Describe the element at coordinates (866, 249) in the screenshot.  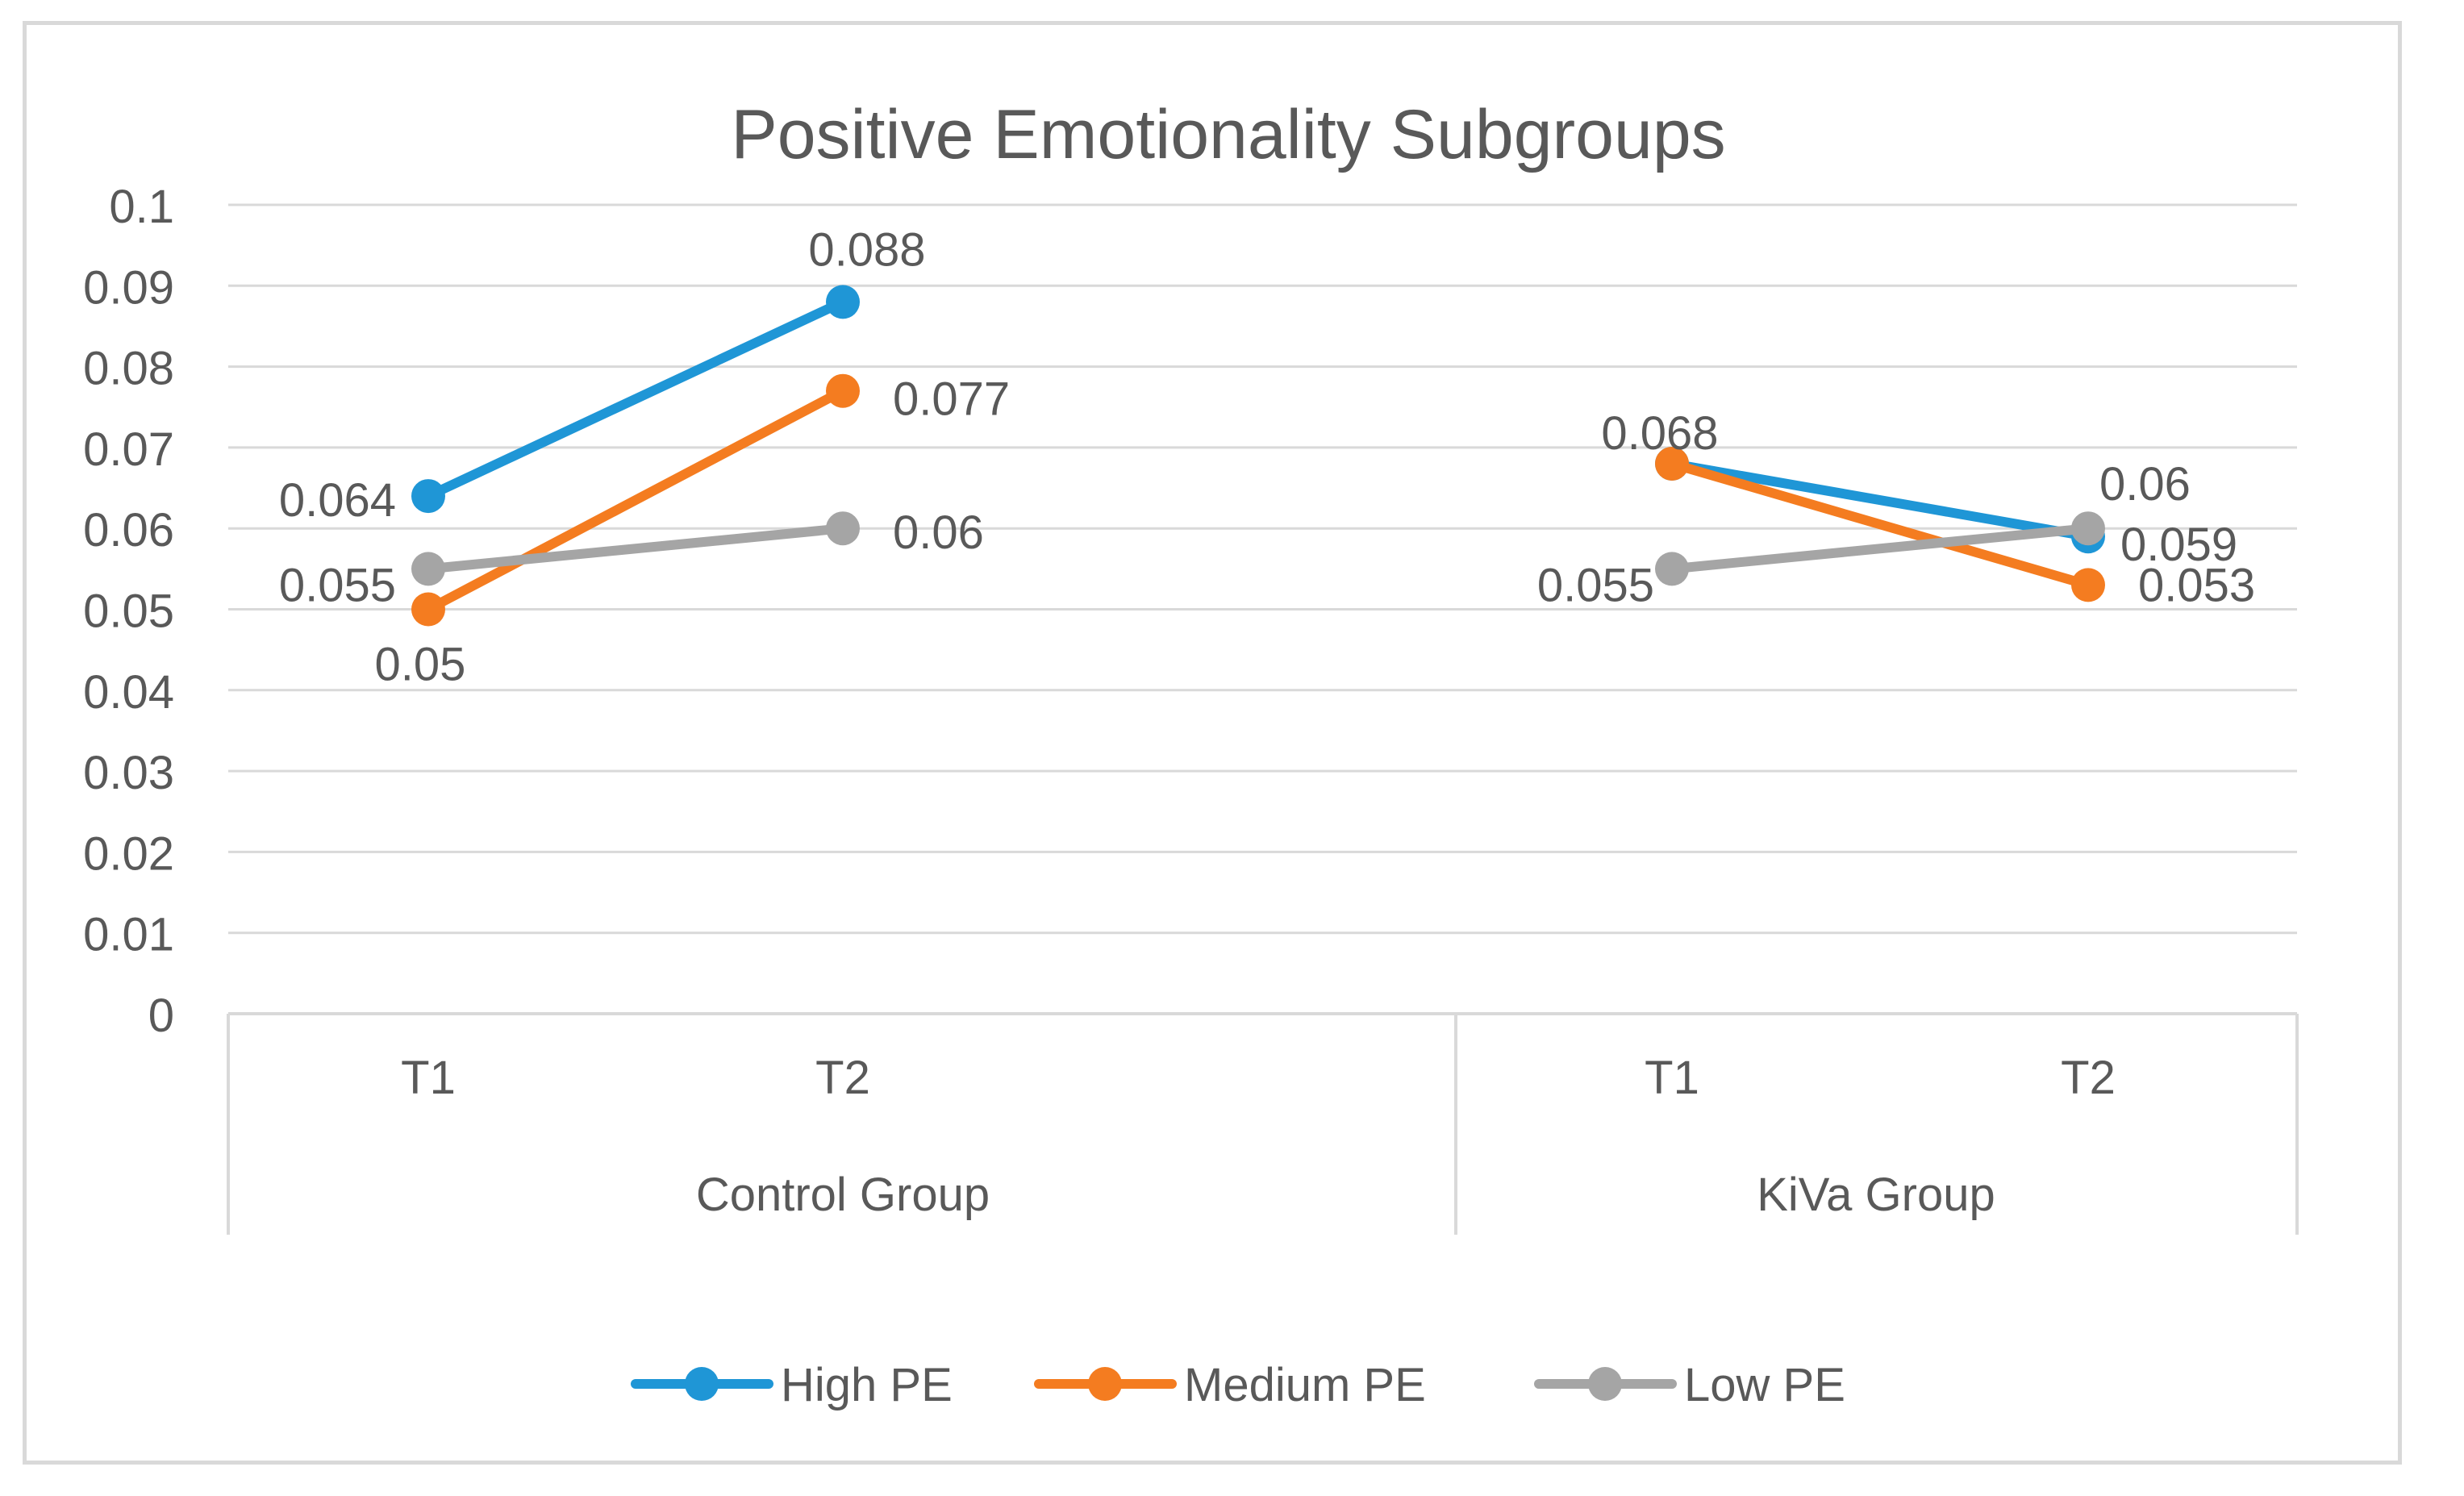
I see `data-label: 0.088` at that location.